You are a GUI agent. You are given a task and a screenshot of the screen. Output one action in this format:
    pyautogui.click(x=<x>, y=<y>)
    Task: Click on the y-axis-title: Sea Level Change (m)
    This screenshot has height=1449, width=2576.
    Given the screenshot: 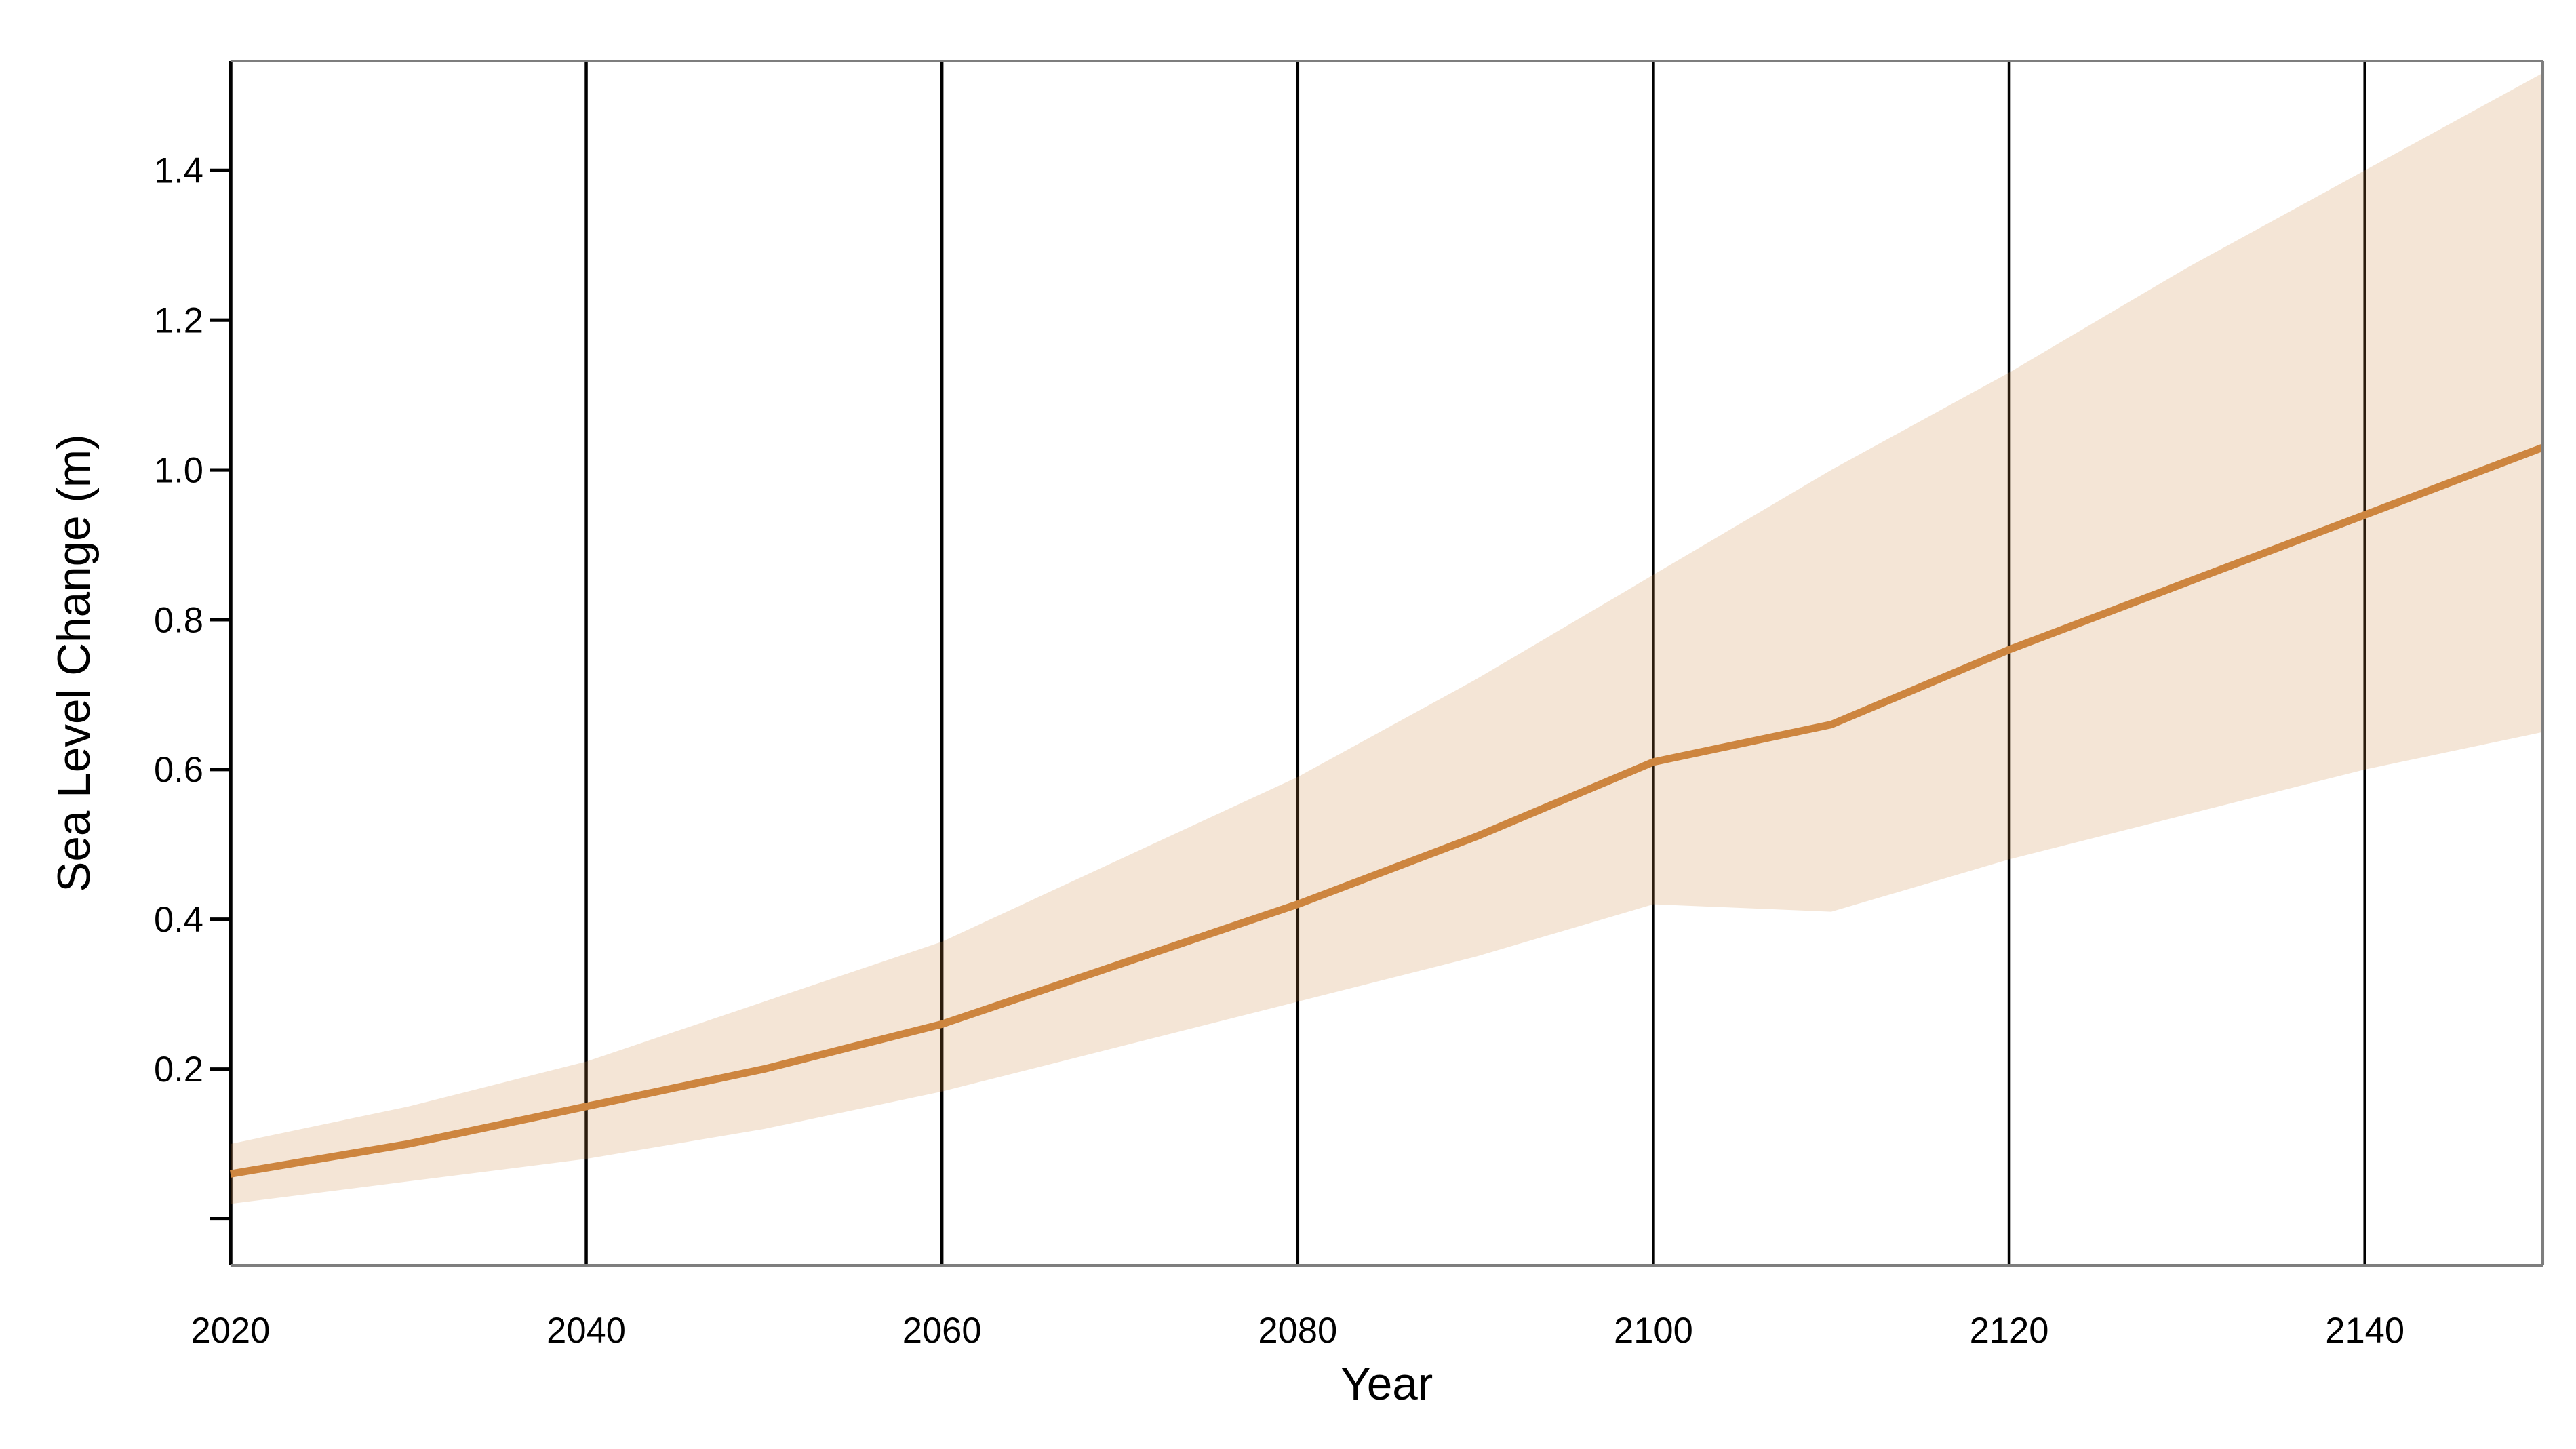 What is the action you would take?
    pyautogui.click(x=75, y=663)
    